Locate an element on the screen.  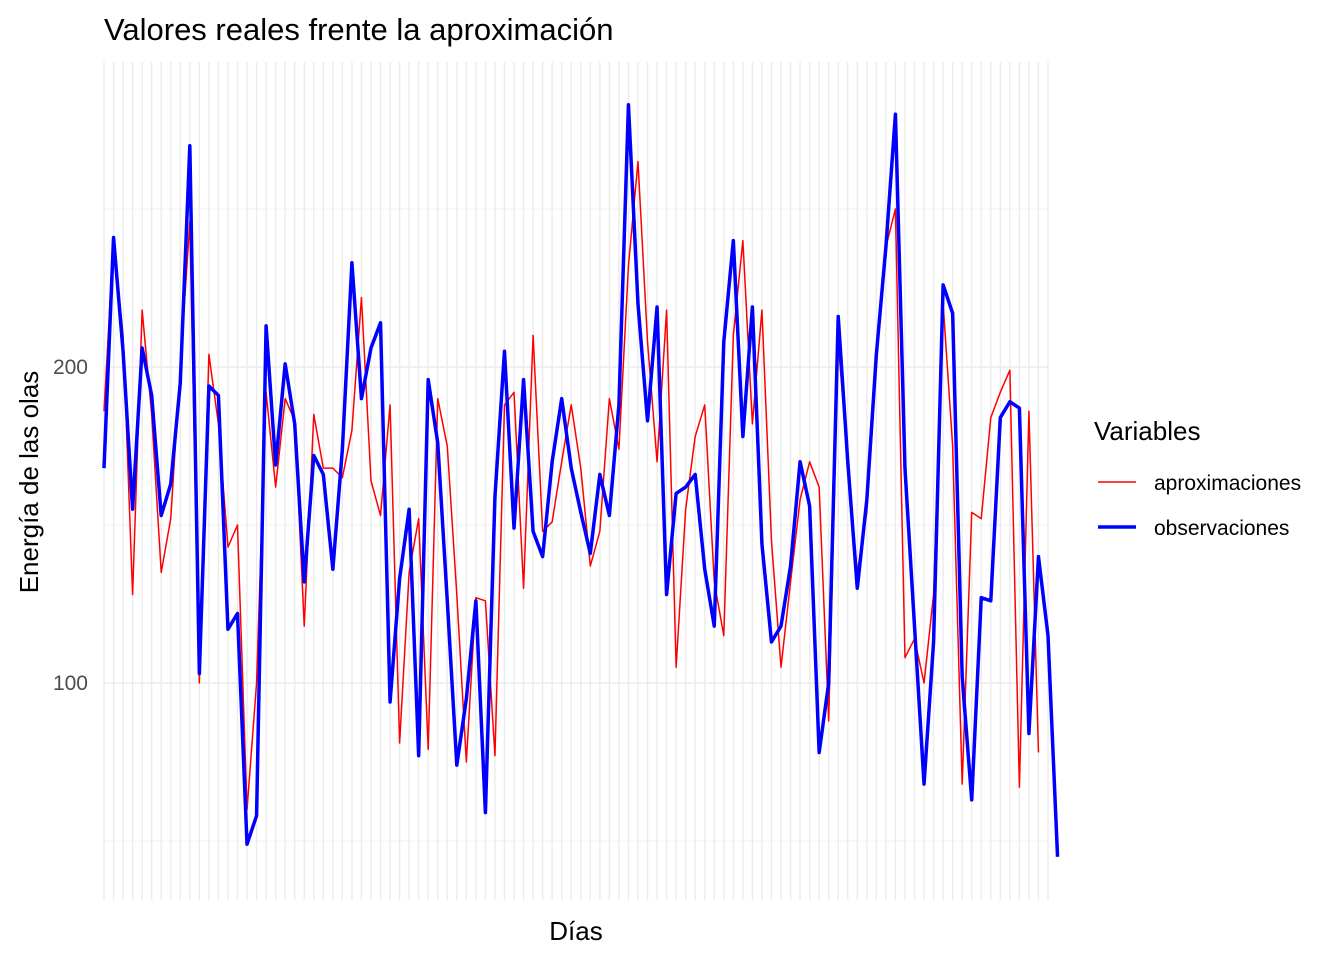
legend-title: Variables is located at coordinates (1147, 431).